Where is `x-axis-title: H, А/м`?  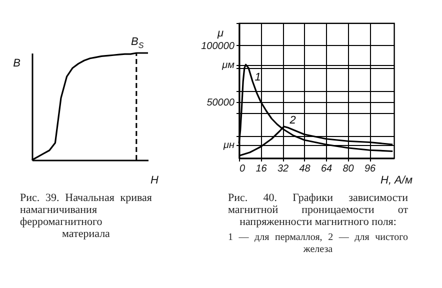
x-axis-title: H, А/м is located at coordinates (396, 180).